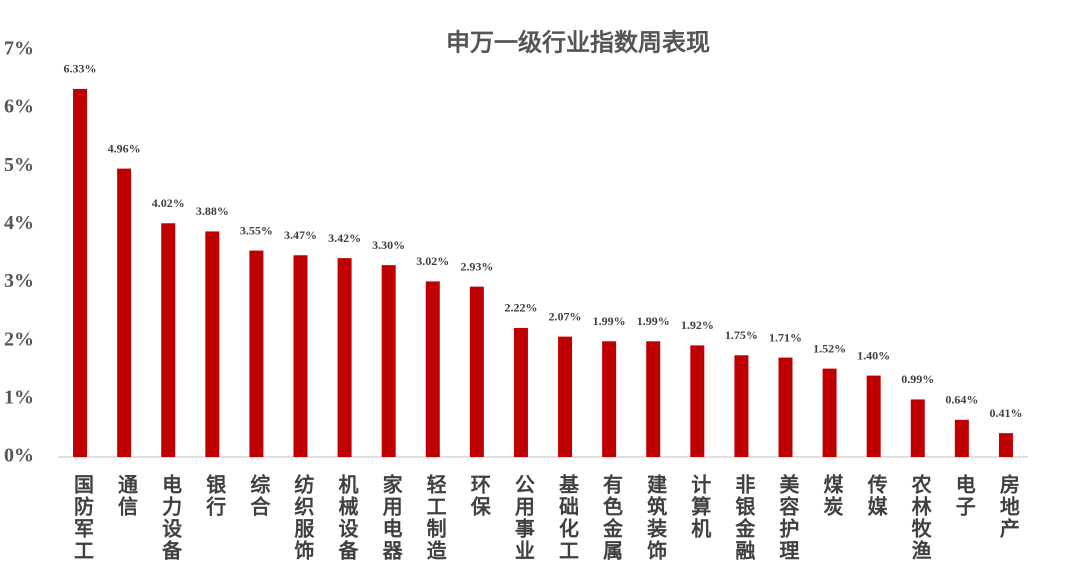 This screenshot has width=1080, height=570. What do you see at coordinates (212, 211) in the screenshot?
I see `value-label: 3.88%` at bounding box center [212, 211].